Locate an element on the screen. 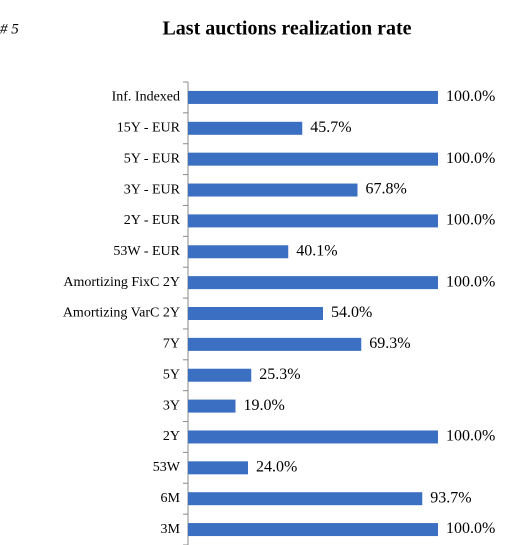  value-label: 69.3% is located at coordinates (389, 343).